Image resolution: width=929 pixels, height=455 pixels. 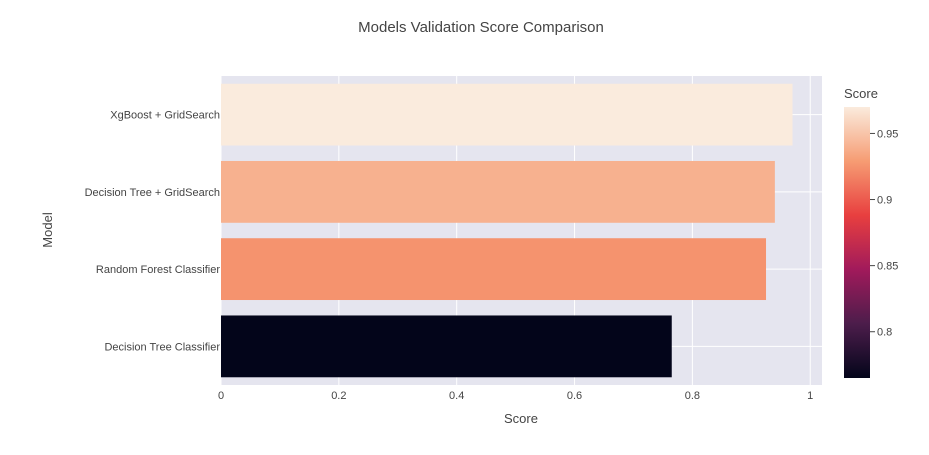 I want to click on colorbar-tick-label: 0.85, so click(x=887, y=267).